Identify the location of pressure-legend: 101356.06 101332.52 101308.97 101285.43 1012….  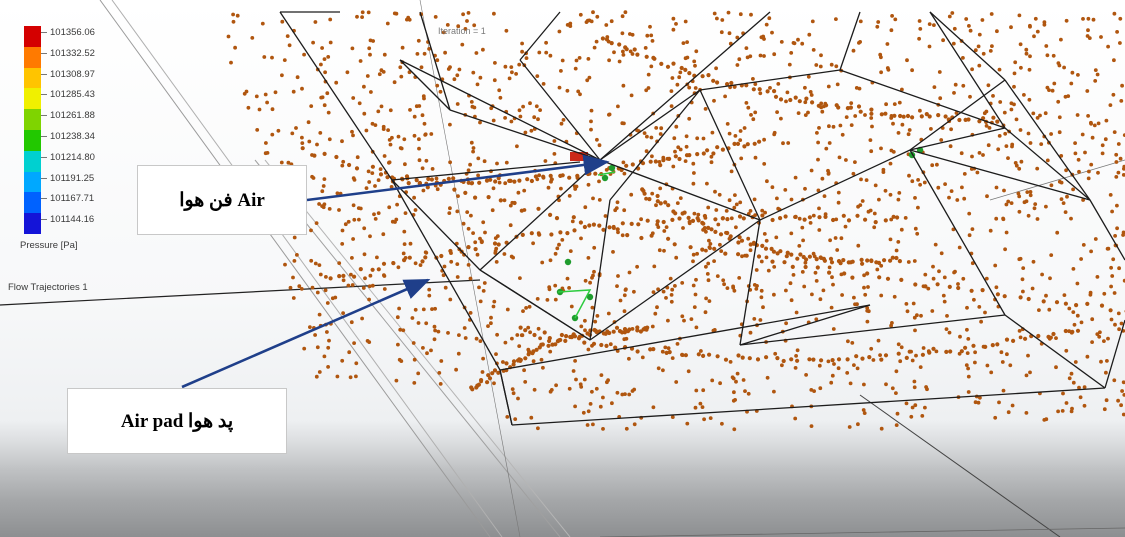
(90, 161).